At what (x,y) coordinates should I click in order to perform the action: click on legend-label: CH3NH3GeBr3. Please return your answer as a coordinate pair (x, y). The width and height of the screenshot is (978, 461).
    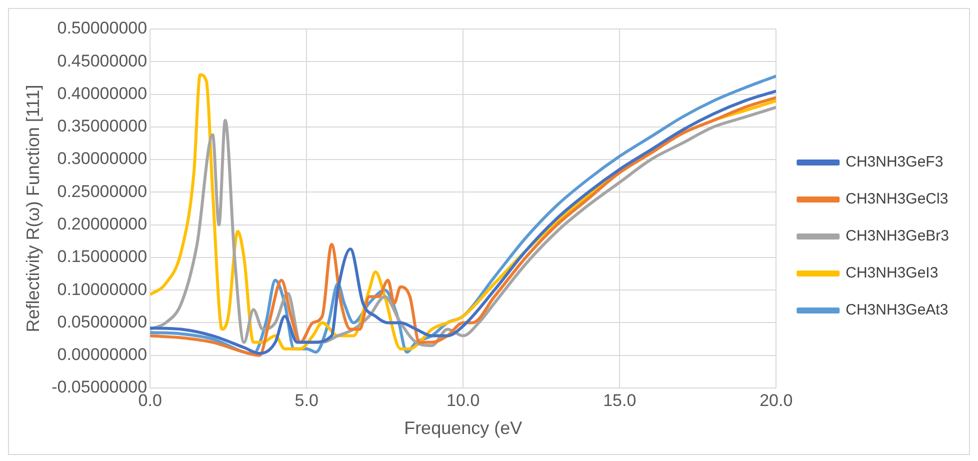
    Looking at the image, I should click on (898, 236).